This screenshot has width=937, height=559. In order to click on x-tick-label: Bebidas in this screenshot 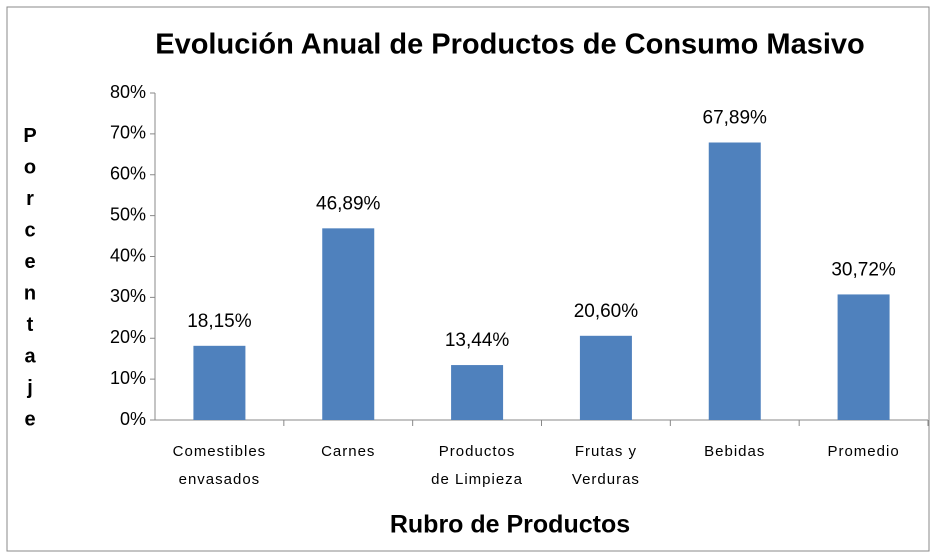, I will do `click(734, 451)`.